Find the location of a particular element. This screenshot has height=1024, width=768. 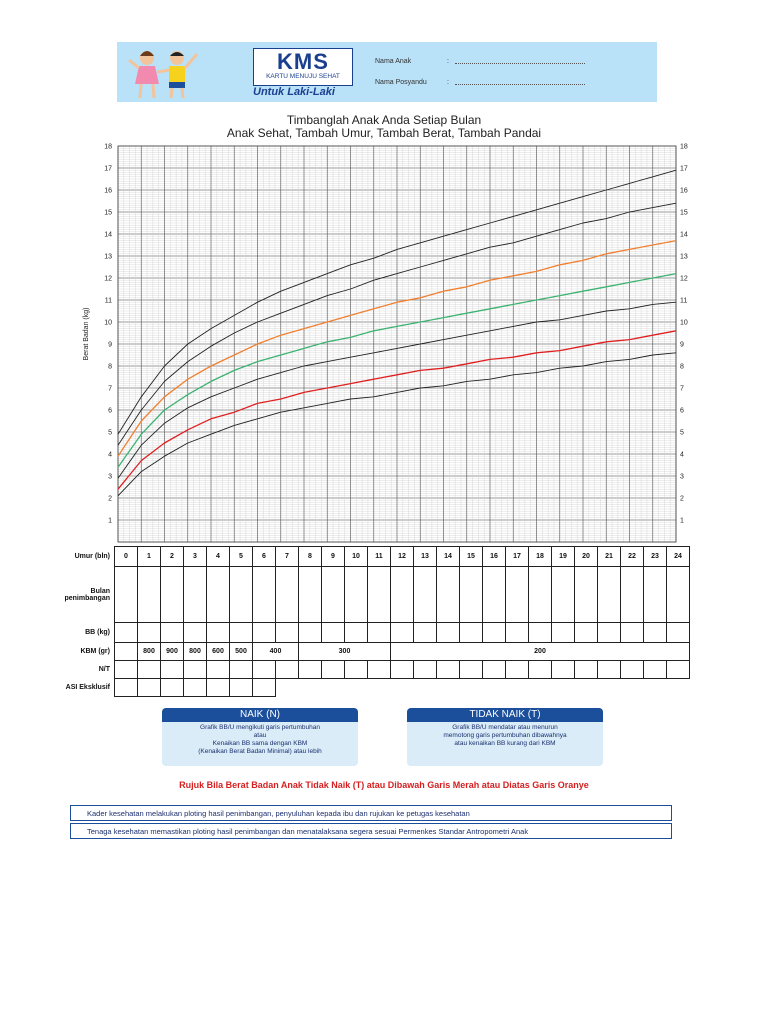

weight-row: BB (kg) is located at coordinates (371, 632).